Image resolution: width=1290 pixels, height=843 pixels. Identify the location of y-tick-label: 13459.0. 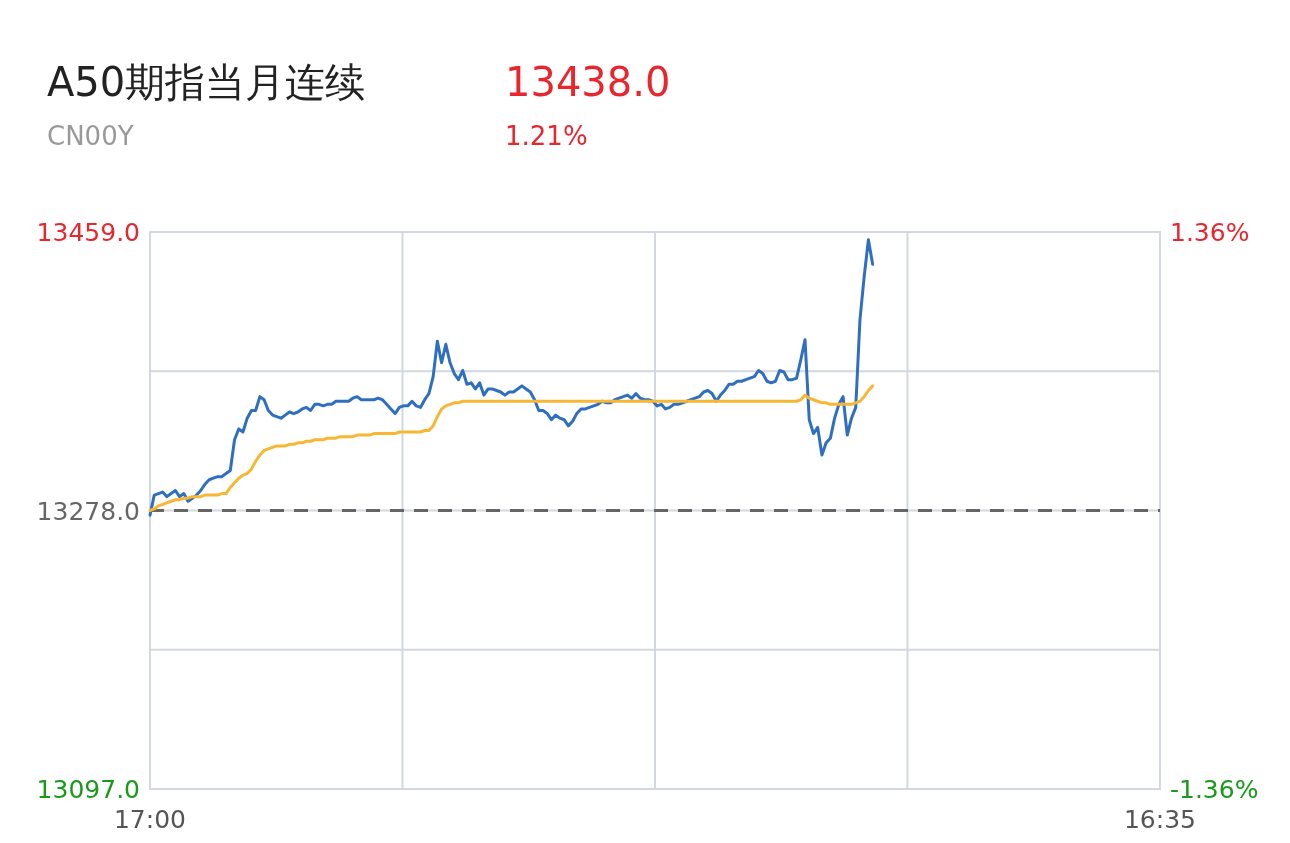
(88, 232).